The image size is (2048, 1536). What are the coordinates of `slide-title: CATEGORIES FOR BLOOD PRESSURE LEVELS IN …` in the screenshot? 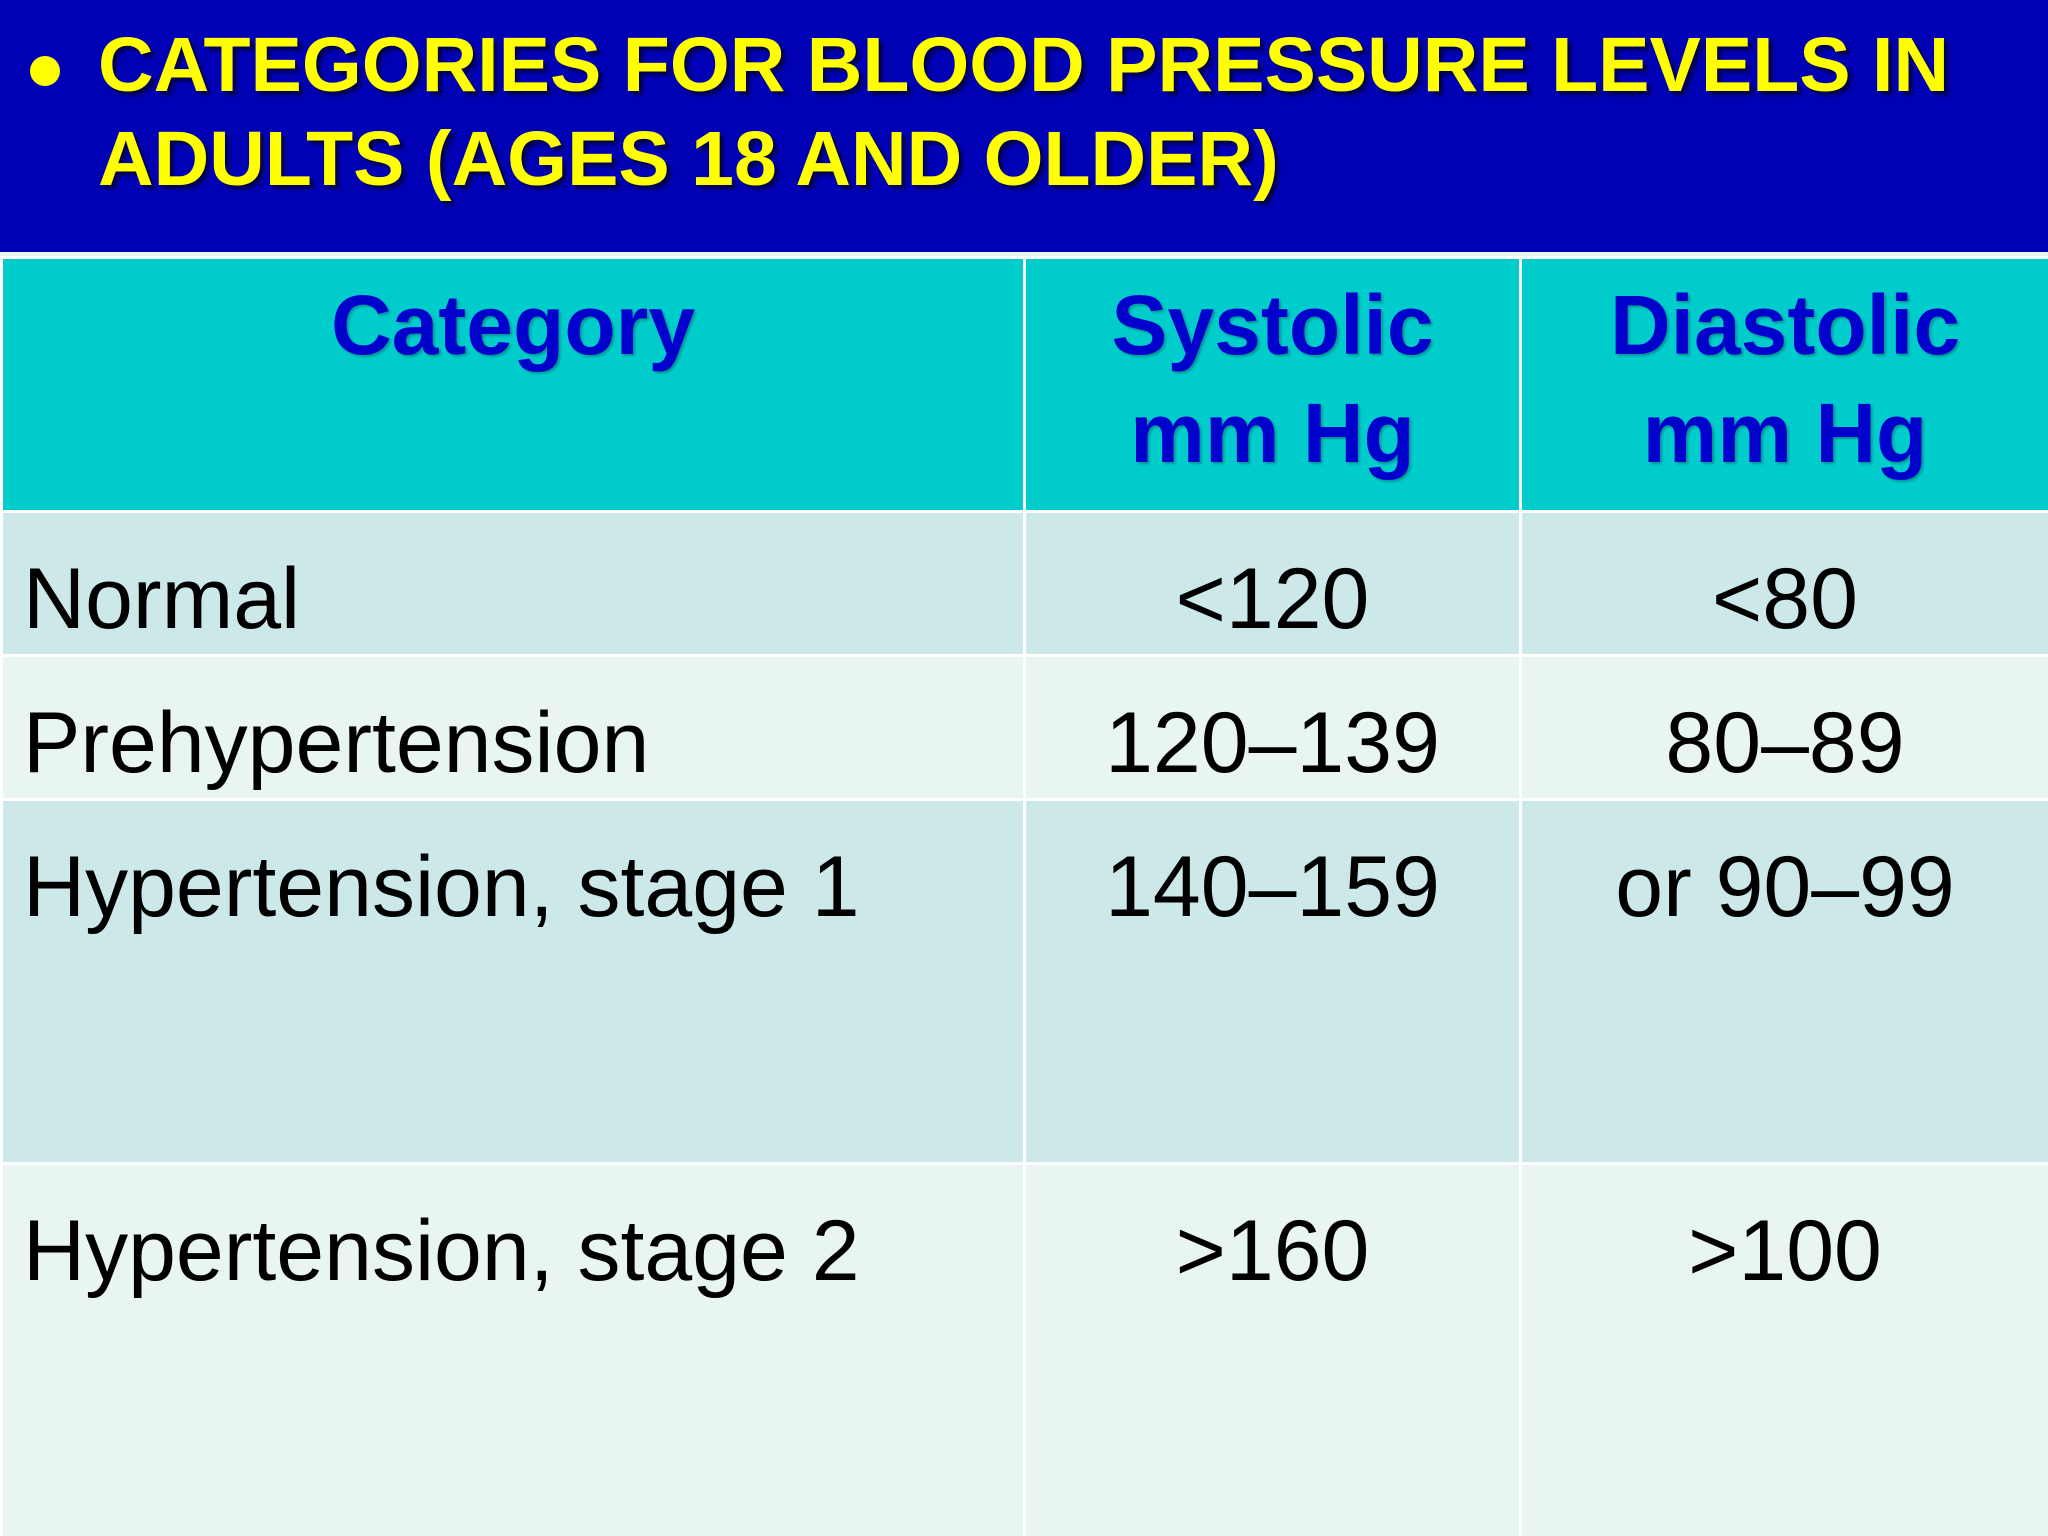 It's located at (1024, 112).